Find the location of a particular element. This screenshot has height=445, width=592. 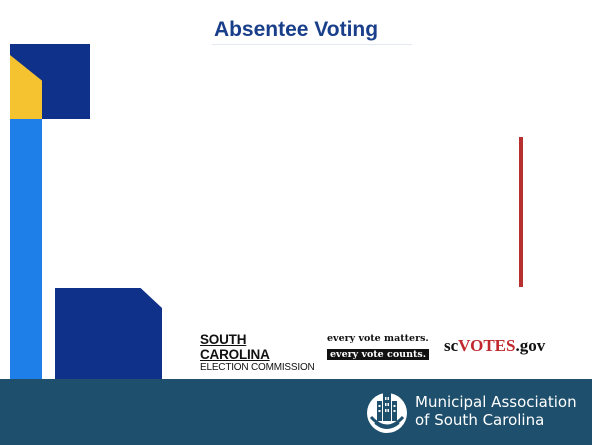

scec-logo: SOUTH CAROLINA ELECTION COMMISSION is located at coordinates (257, 352).